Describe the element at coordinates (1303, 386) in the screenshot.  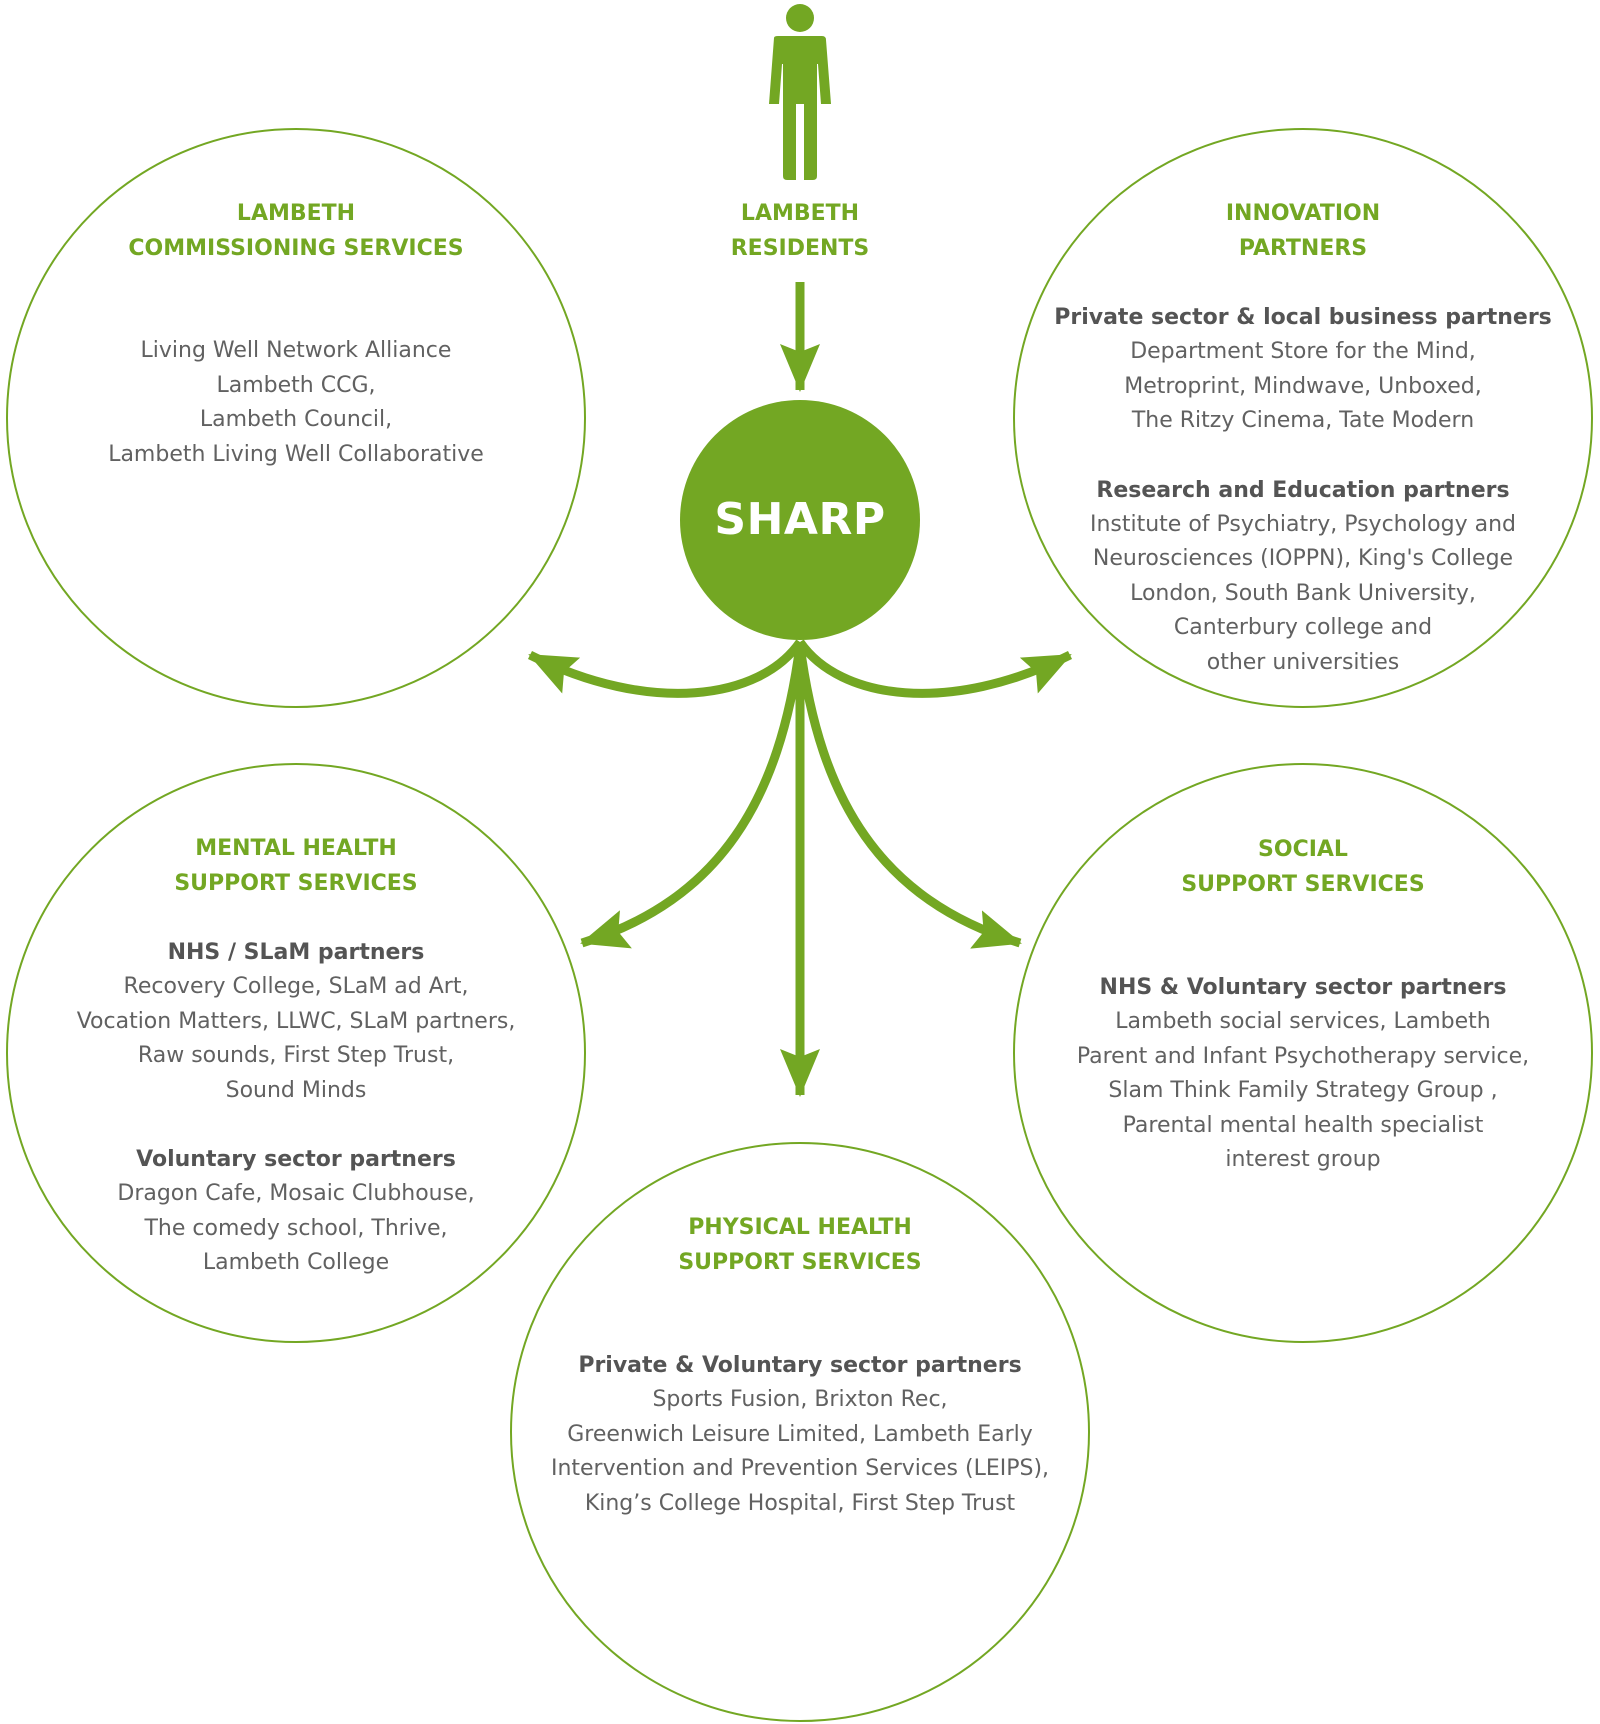
I see `innovation-line: Metroprint, Mindwave, Unboxed,` at that location.